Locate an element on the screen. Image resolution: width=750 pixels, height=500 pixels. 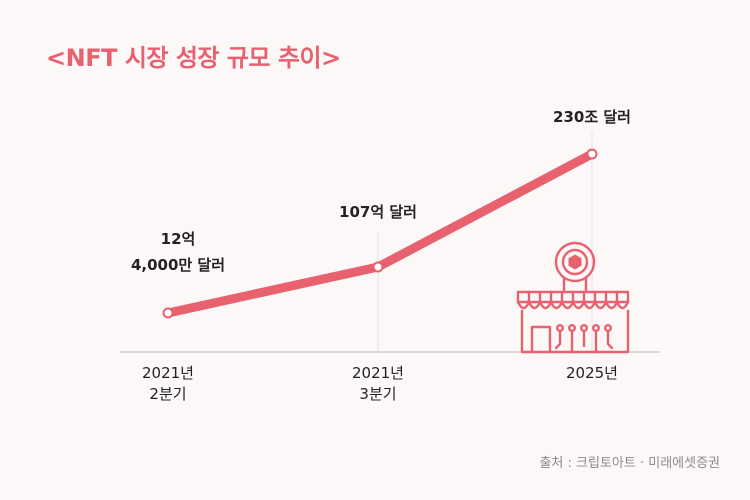
data-label-1: 12억 4,000만 달러 is located at coordinates (178, 252).